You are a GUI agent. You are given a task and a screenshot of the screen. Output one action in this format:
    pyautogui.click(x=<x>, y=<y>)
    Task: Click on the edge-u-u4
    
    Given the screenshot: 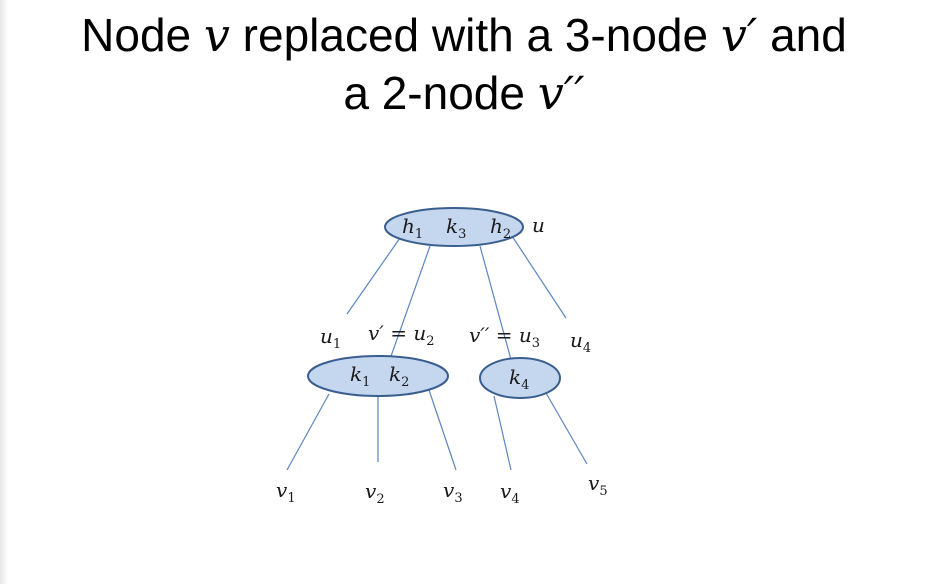 What is the action you would take?
    pyautogui.click(x=539, y=277)
    